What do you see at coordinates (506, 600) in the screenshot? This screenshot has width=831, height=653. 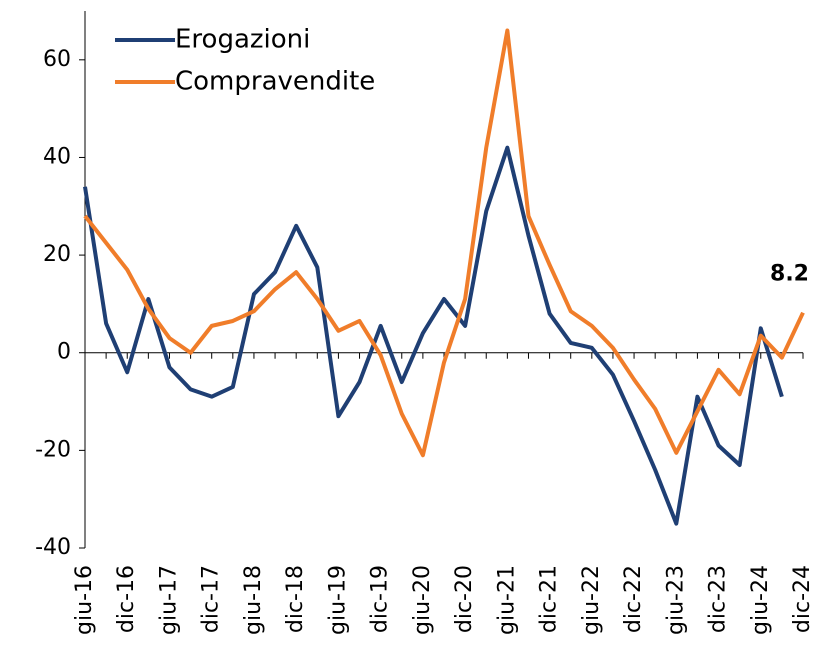 I see `x-tick-label: giu-21` at bounding box center [506, 600].